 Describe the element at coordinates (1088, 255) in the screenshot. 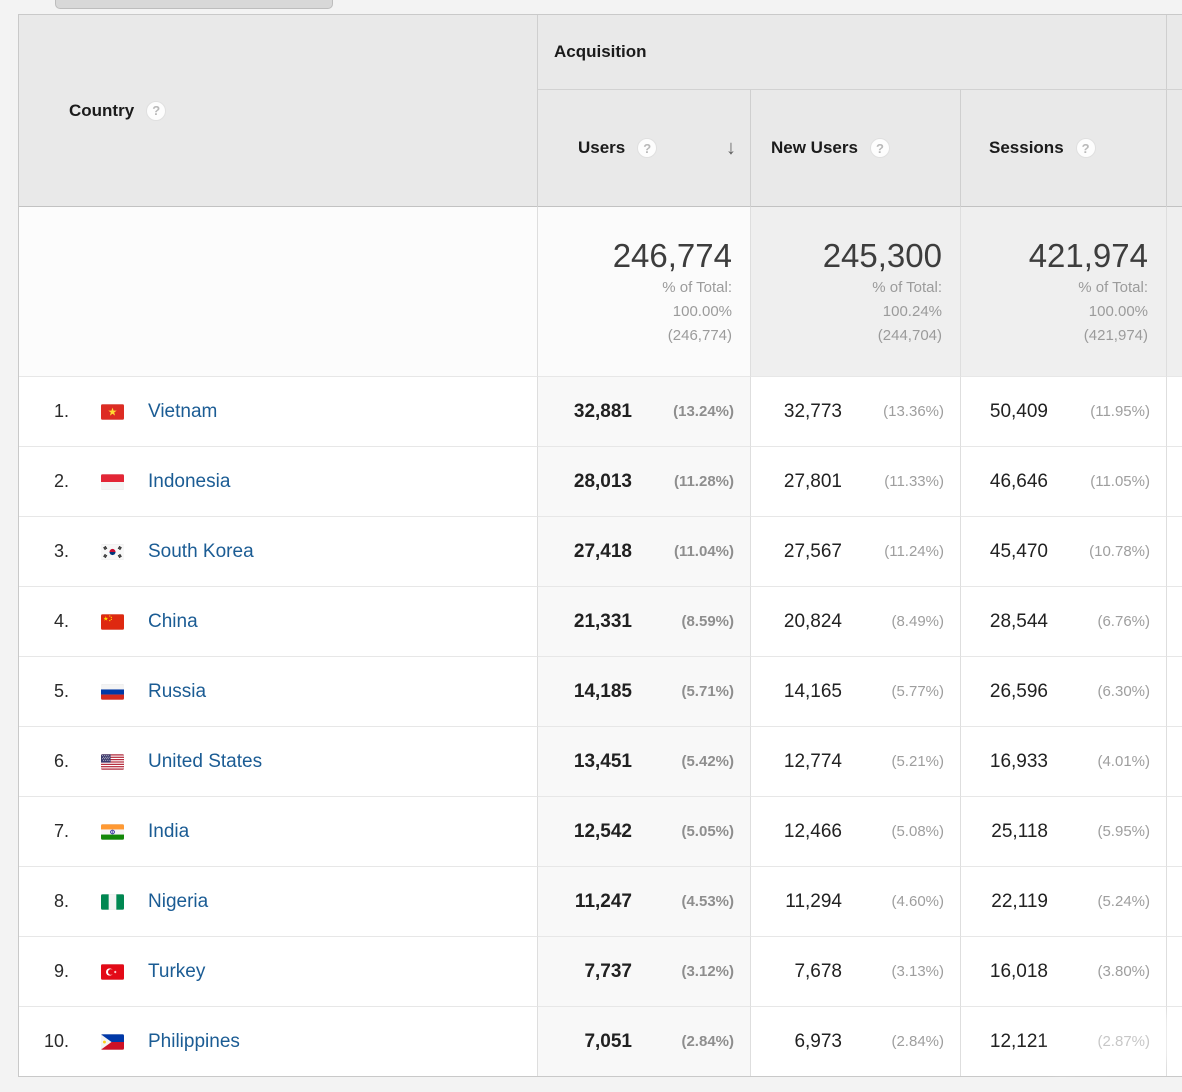

I see `summary-sessions-total: 421,974` at that location.